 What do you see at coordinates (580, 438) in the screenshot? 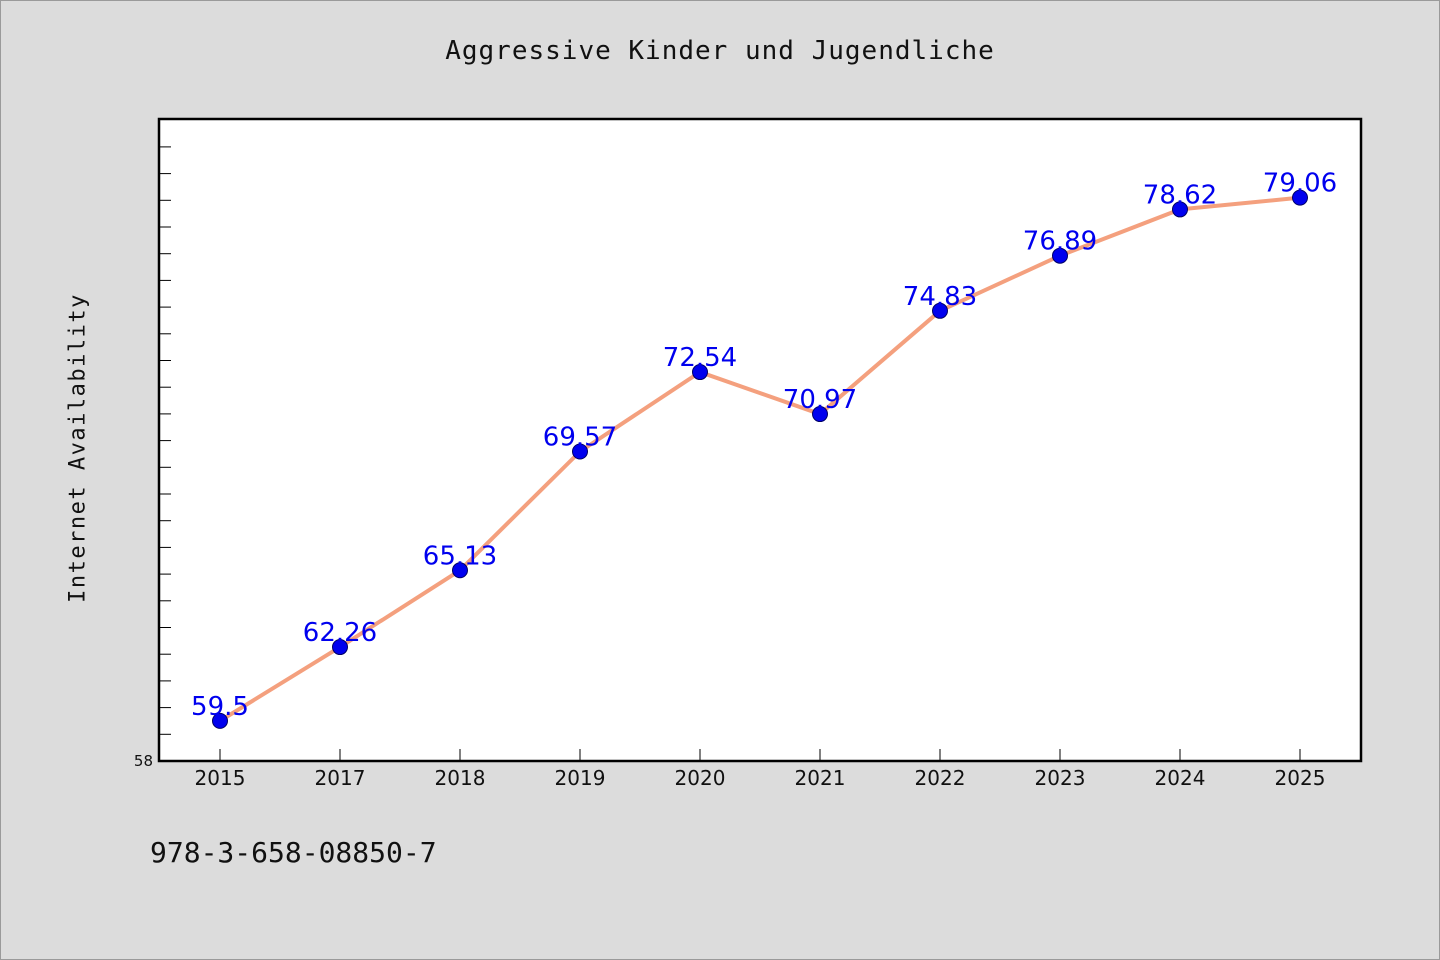
I see `data-label: 69.57` at bounding box center [580, 438].